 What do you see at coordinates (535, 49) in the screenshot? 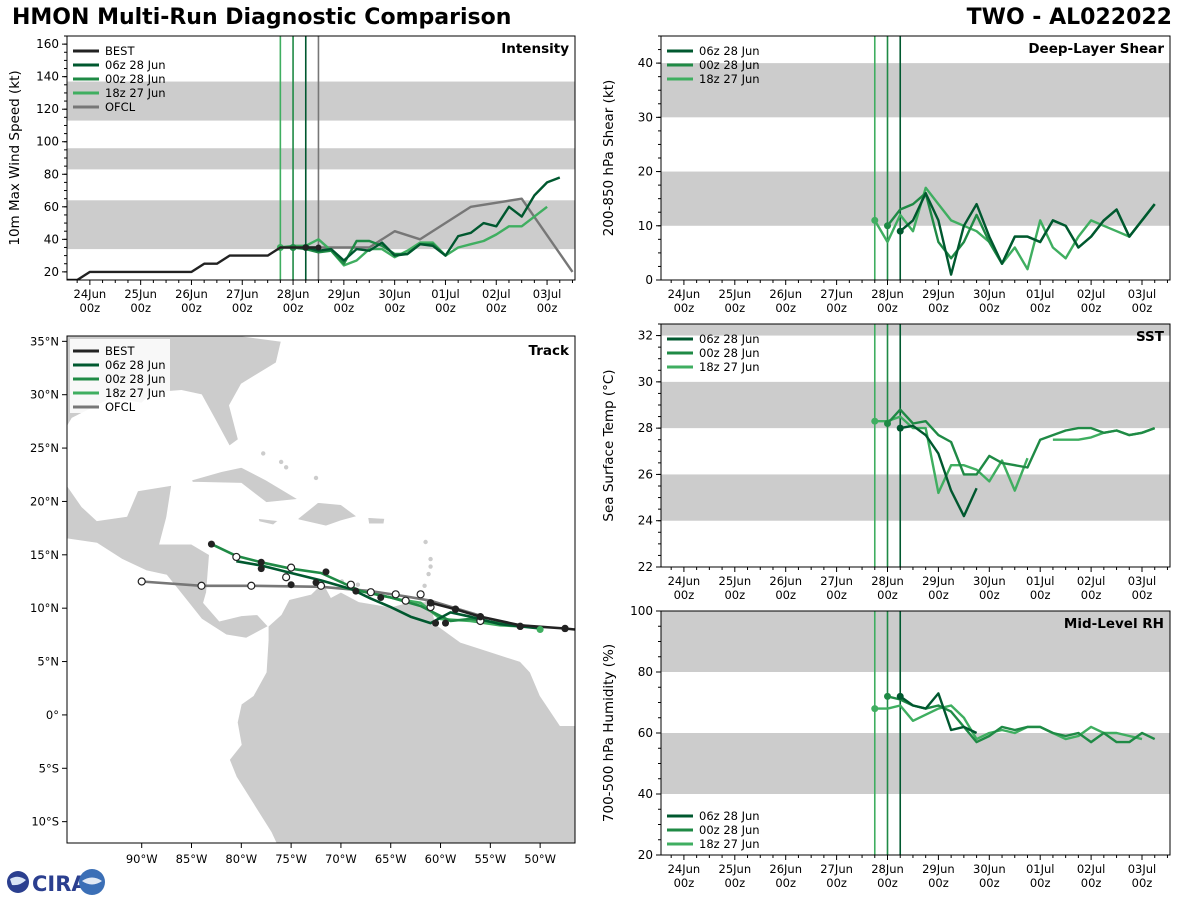
I see `panel-title: Intensity` at bounding box center [535, 49].